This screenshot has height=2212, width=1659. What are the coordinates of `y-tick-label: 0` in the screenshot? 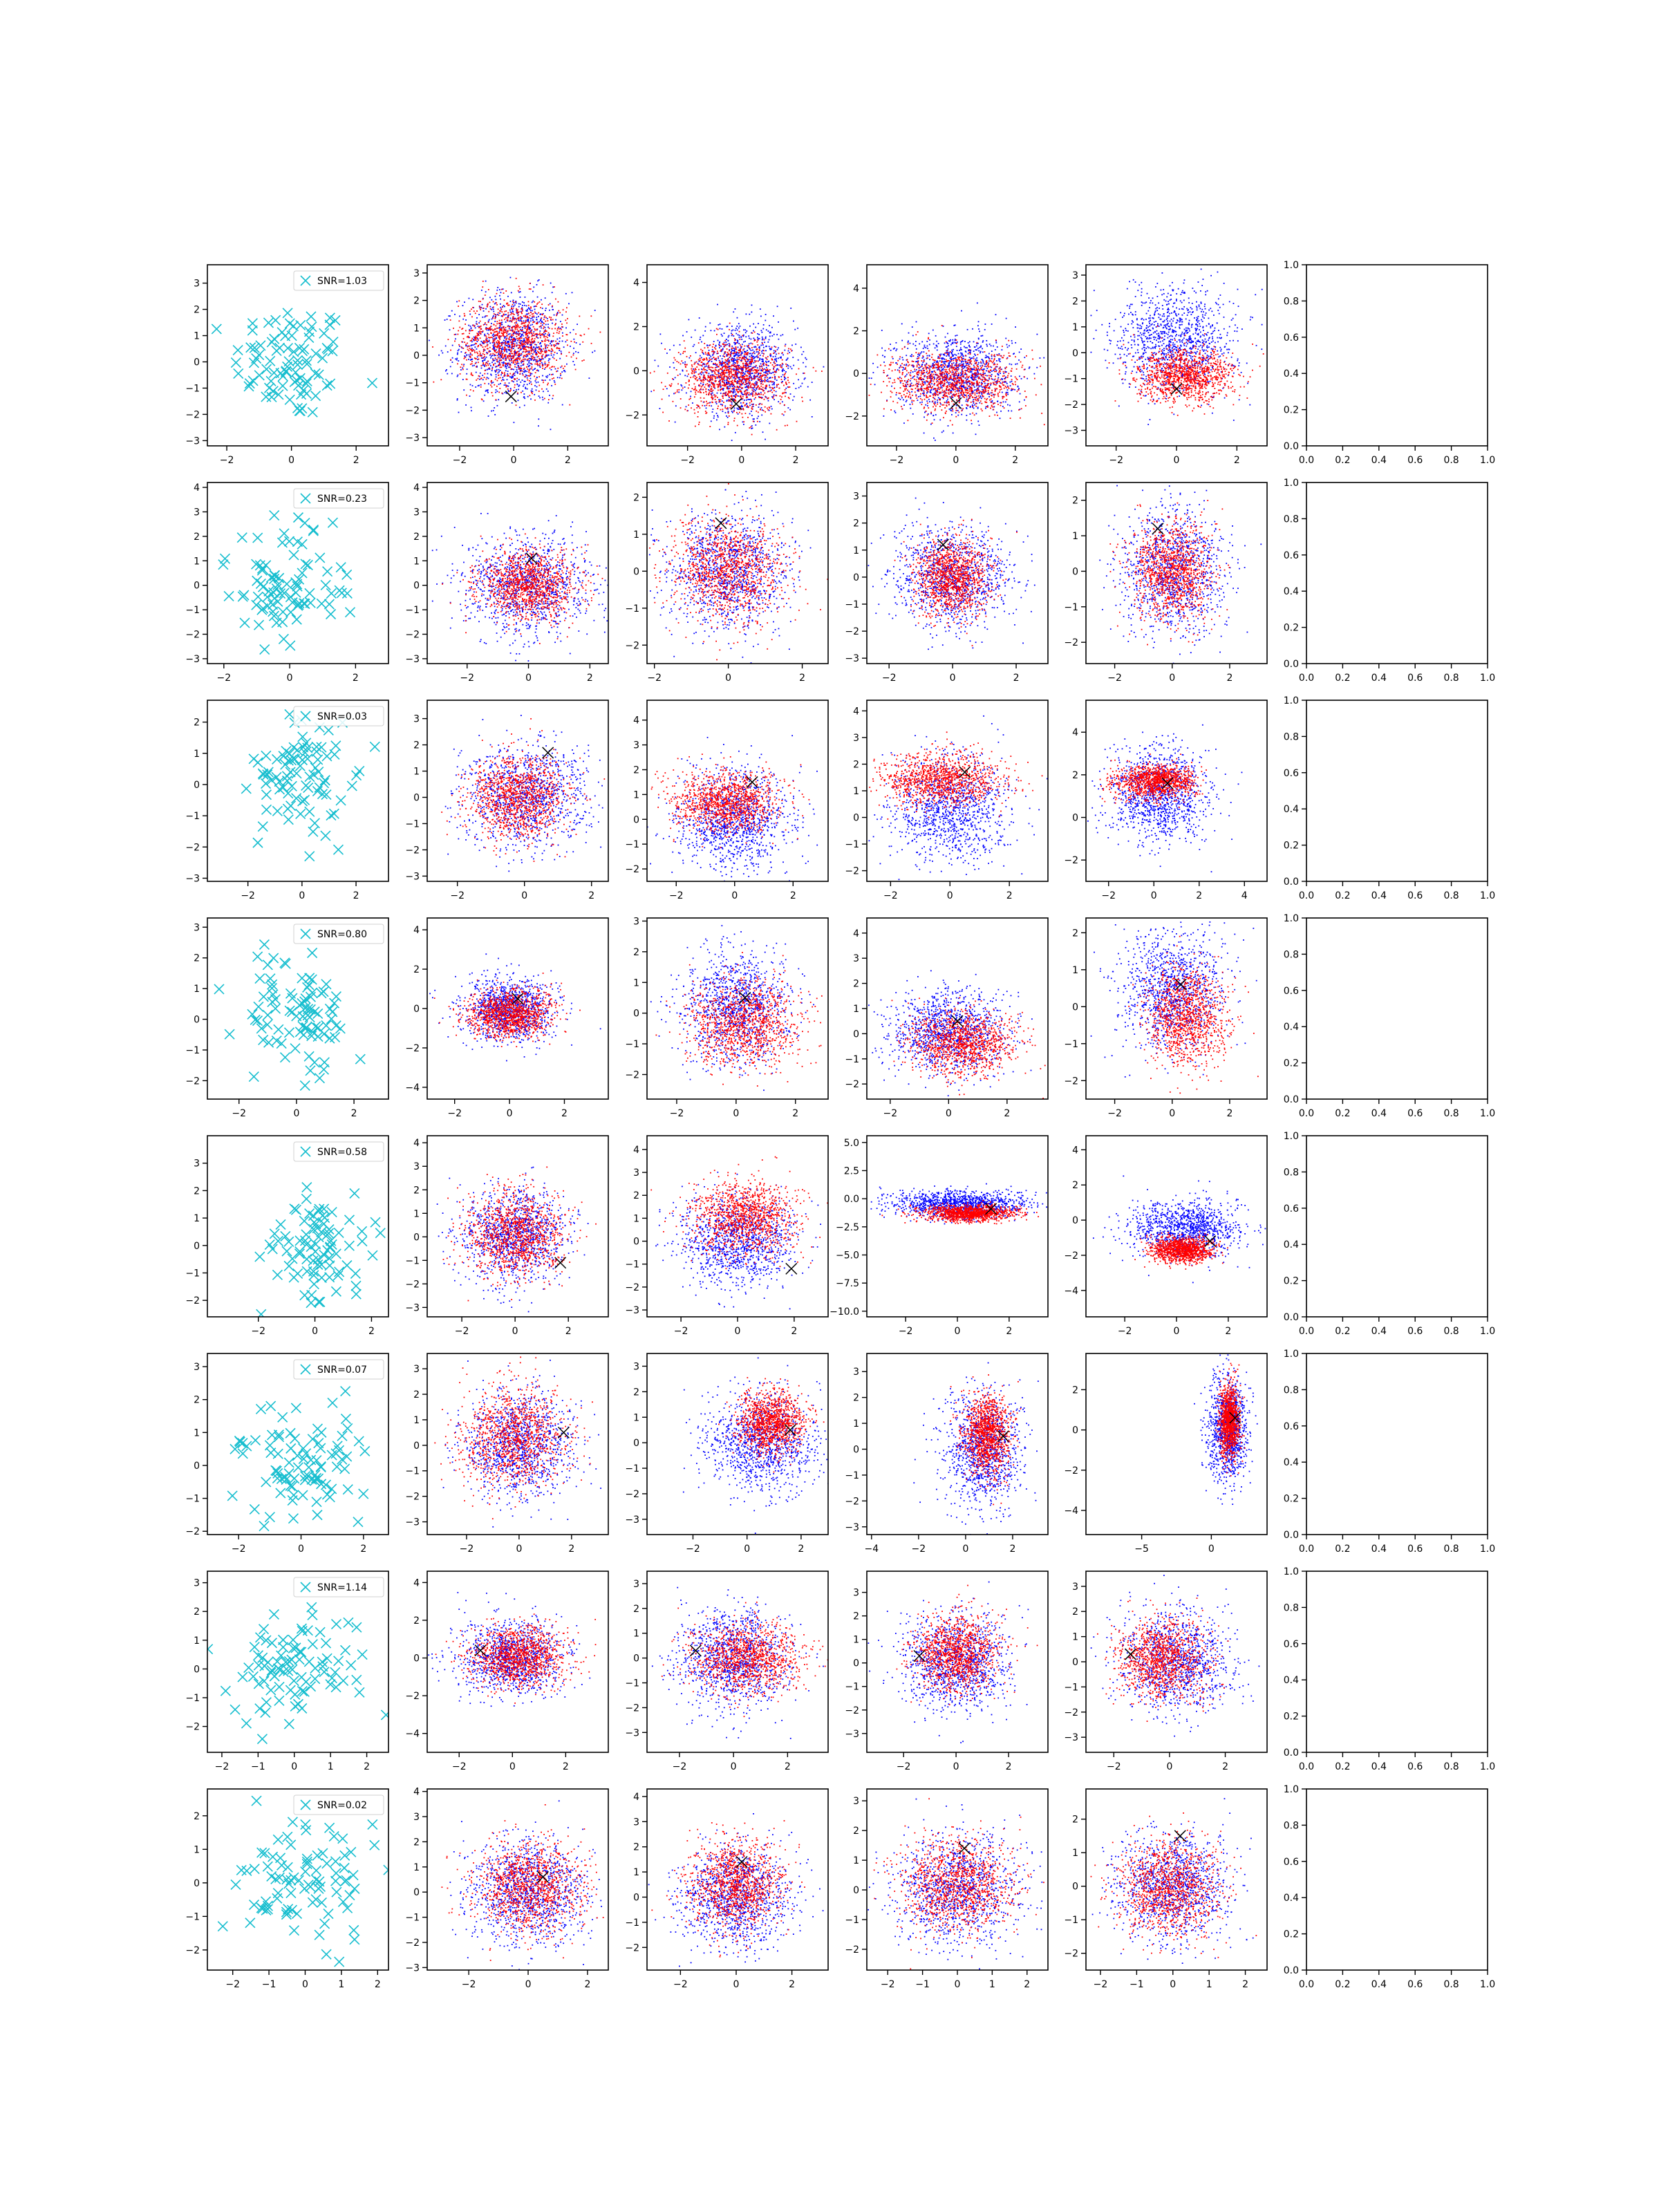 It's located at (417, 356).